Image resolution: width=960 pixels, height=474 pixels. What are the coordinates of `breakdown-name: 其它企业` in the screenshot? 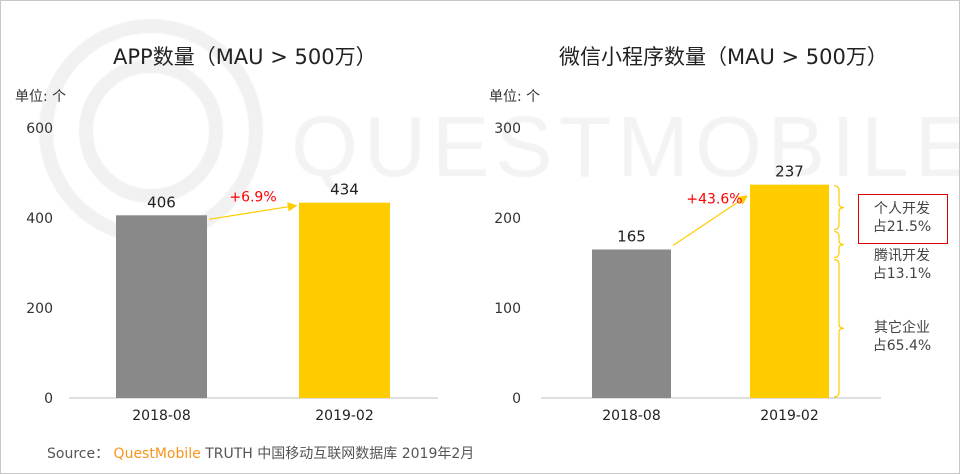 It's located at (902, 328).